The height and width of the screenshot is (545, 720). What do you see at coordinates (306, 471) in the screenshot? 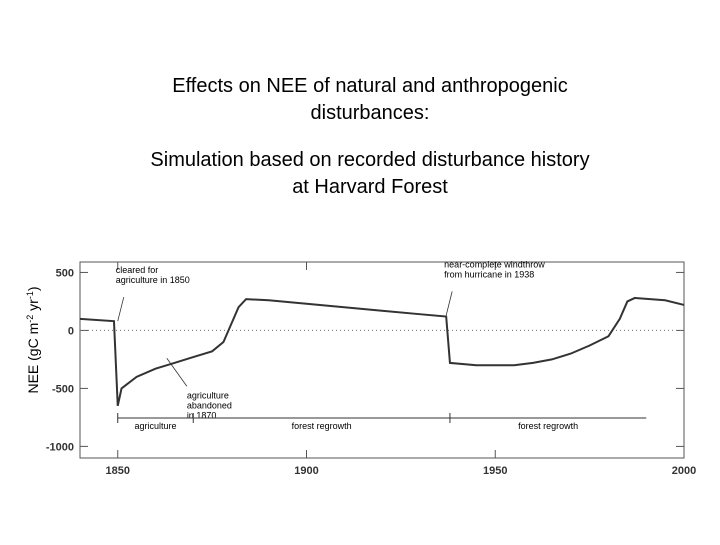
I see `x-tick-label: 1900` at bounding box center [306, 471].